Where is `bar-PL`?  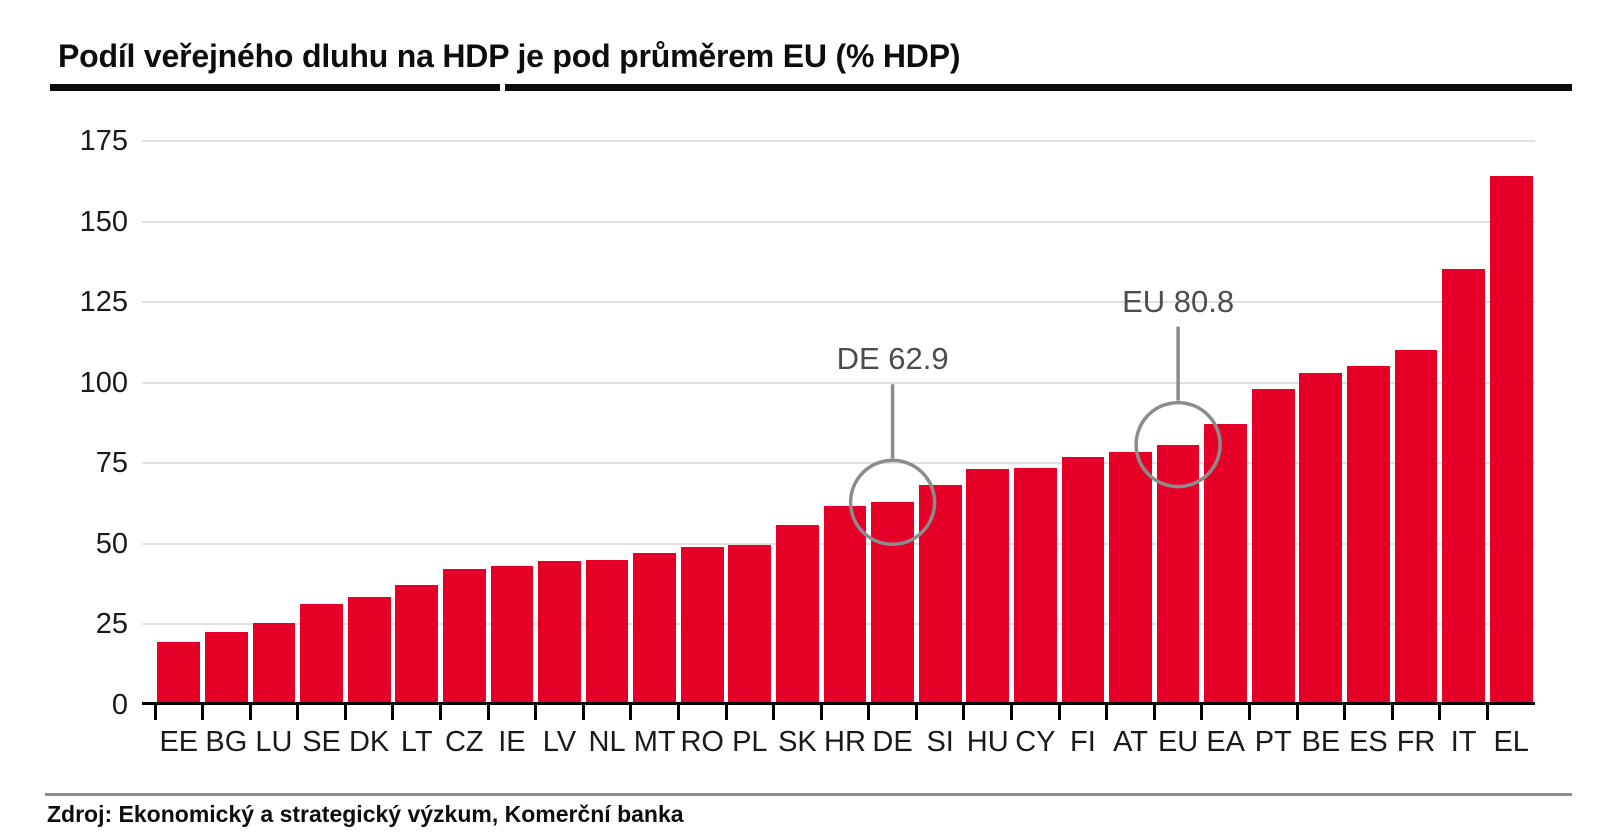
bar-PL is located at coordinates (750, 625).